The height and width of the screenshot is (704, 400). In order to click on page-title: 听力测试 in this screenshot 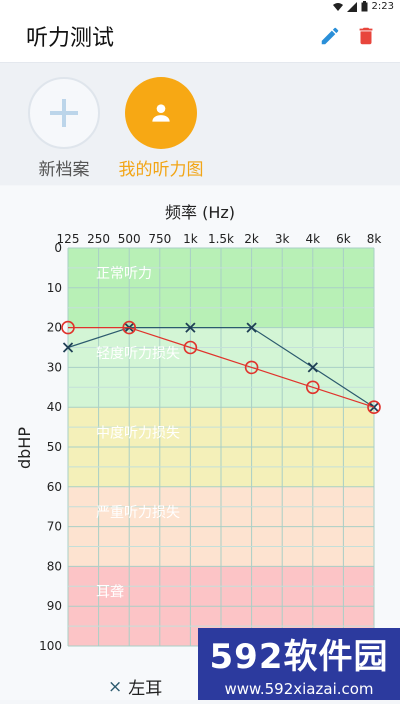, I will do `click(70, 38)`.